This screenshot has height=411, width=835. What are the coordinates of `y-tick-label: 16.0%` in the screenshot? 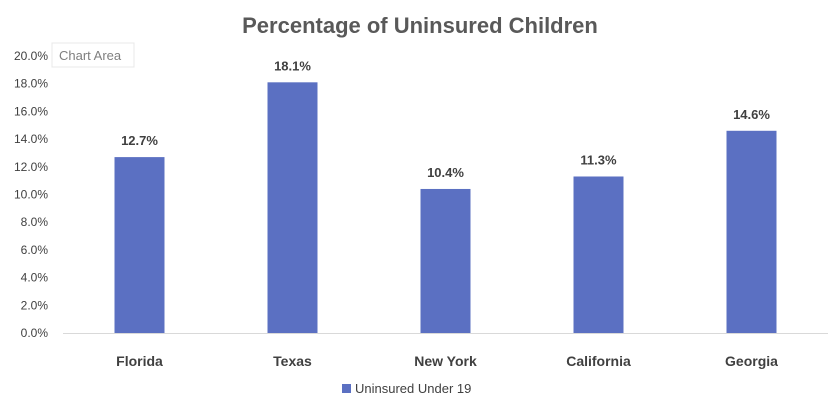 It's located at (31, 111).